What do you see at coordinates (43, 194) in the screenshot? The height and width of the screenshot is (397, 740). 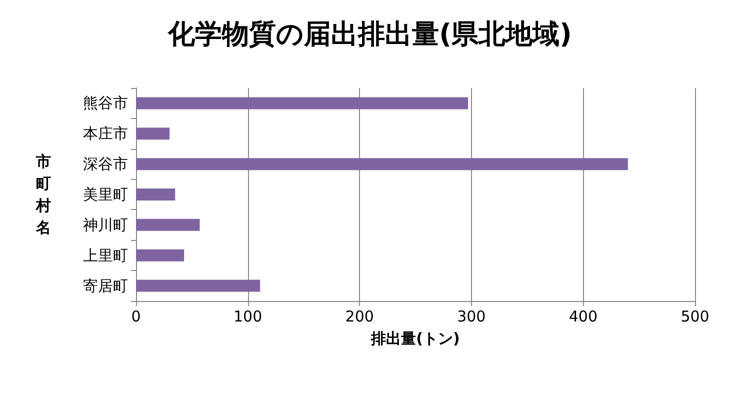 I see `y-axis-title: 市町村名` at bounding box center [43, 194].